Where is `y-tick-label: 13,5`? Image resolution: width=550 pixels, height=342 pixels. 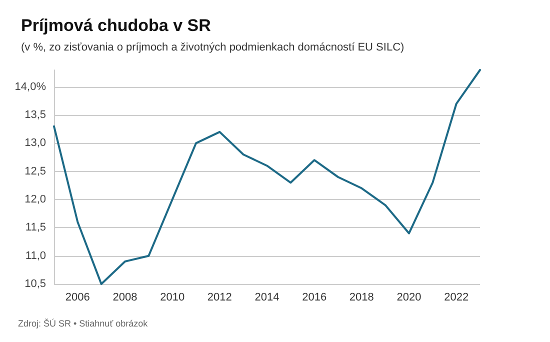
y-tick-label: 13,5 is located at coordinates (35, 115).